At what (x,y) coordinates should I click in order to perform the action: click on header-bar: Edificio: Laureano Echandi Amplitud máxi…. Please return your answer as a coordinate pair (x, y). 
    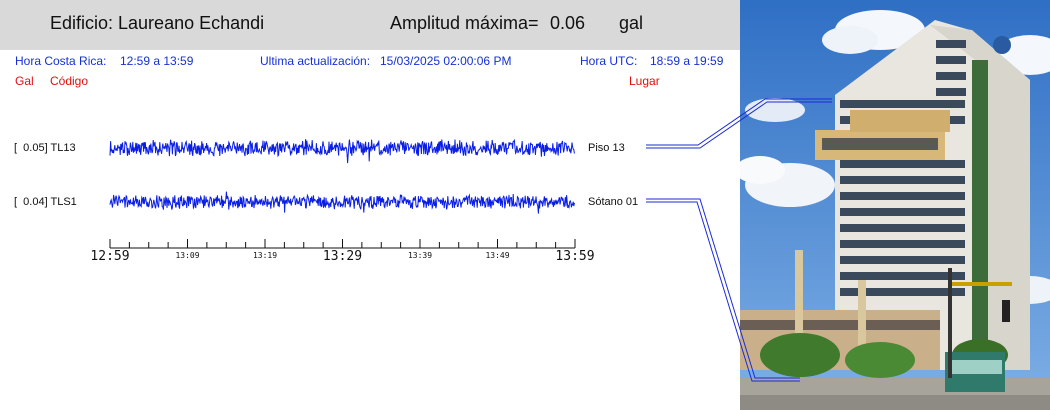
    Looking at the image, I should click on (370, 25).